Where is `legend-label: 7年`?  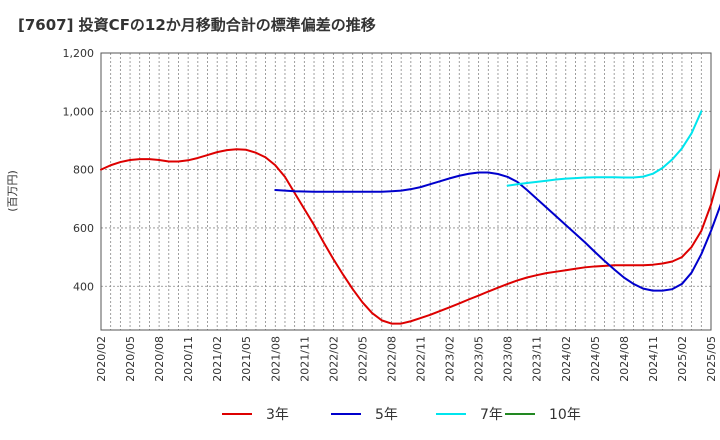
legend-label: 7年 is located at coordinates (491, 415).